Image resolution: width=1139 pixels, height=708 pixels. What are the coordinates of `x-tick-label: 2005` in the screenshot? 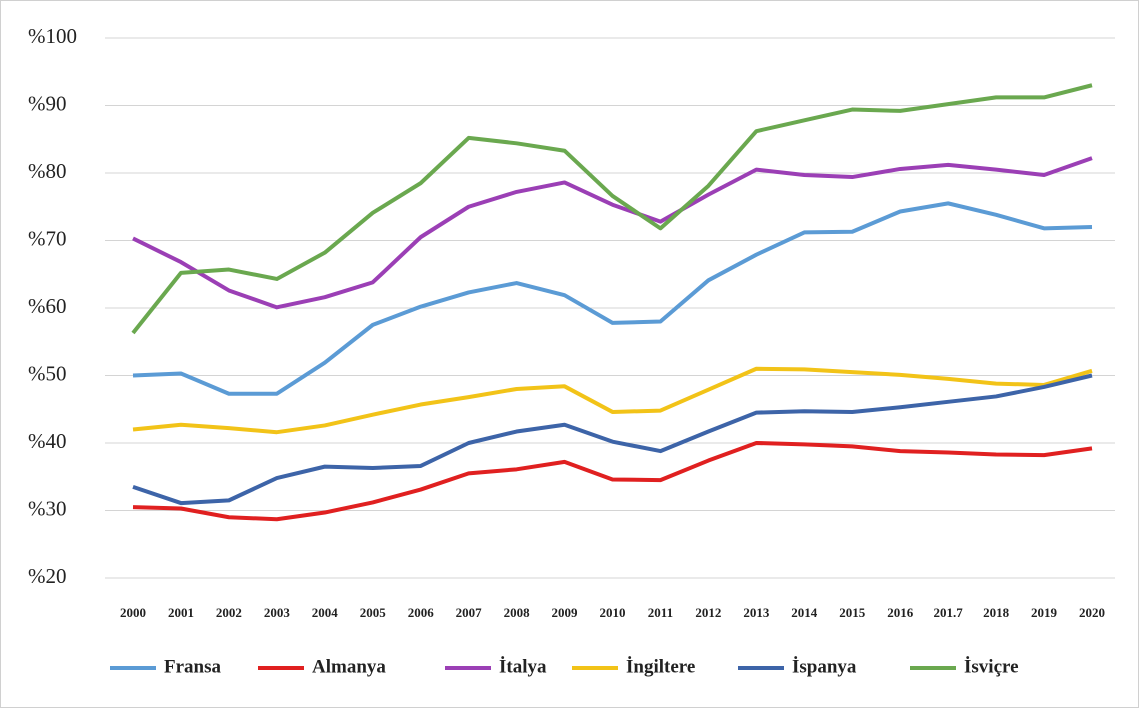 It's located at (373, 612).